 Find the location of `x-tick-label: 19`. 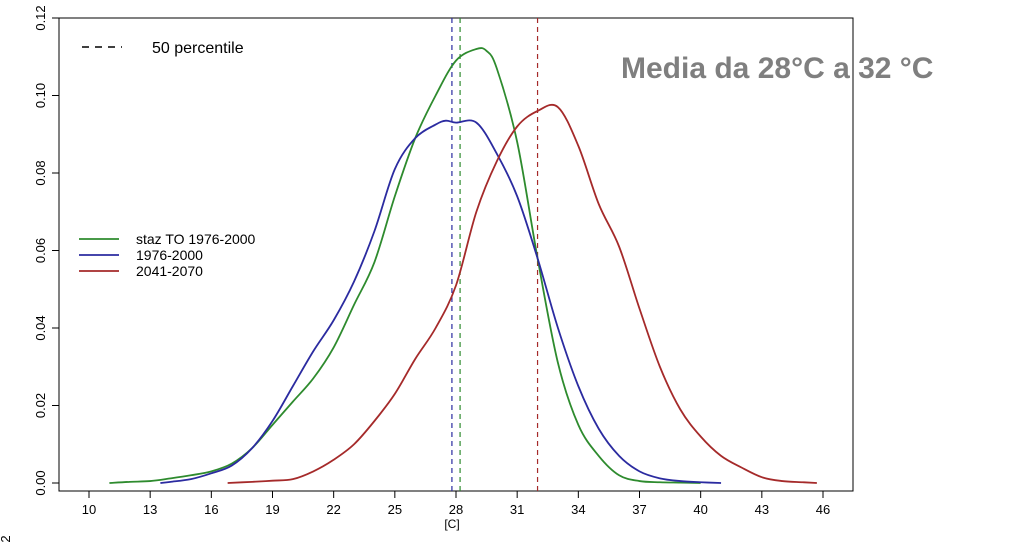

x-tick-label: 19 is located at coordinates (272, 509).